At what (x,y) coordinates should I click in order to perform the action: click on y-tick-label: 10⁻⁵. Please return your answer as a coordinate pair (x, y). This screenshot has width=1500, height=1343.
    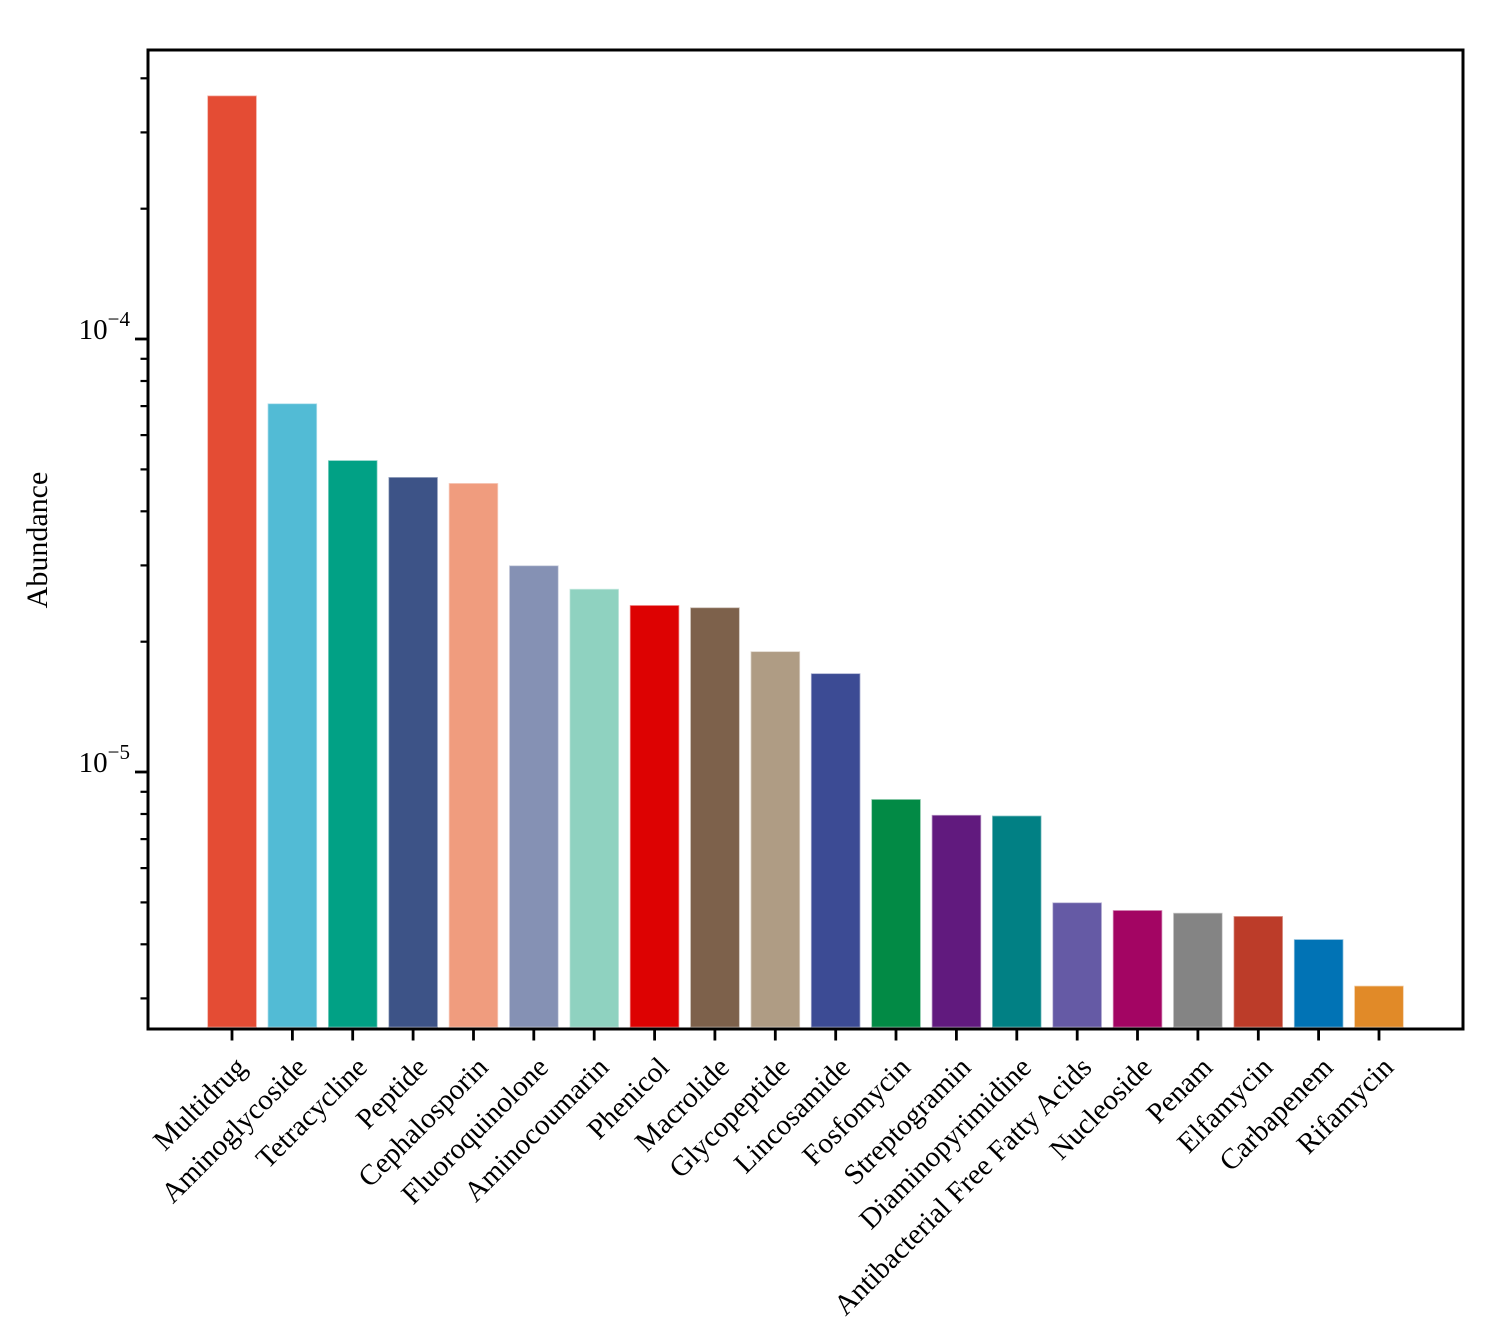
    Looking at the image, I should click on (104, 759).